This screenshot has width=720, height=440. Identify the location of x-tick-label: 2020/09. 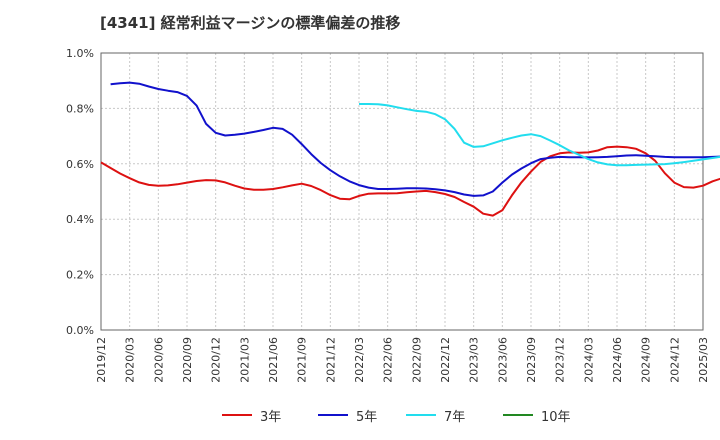
(187, 360).